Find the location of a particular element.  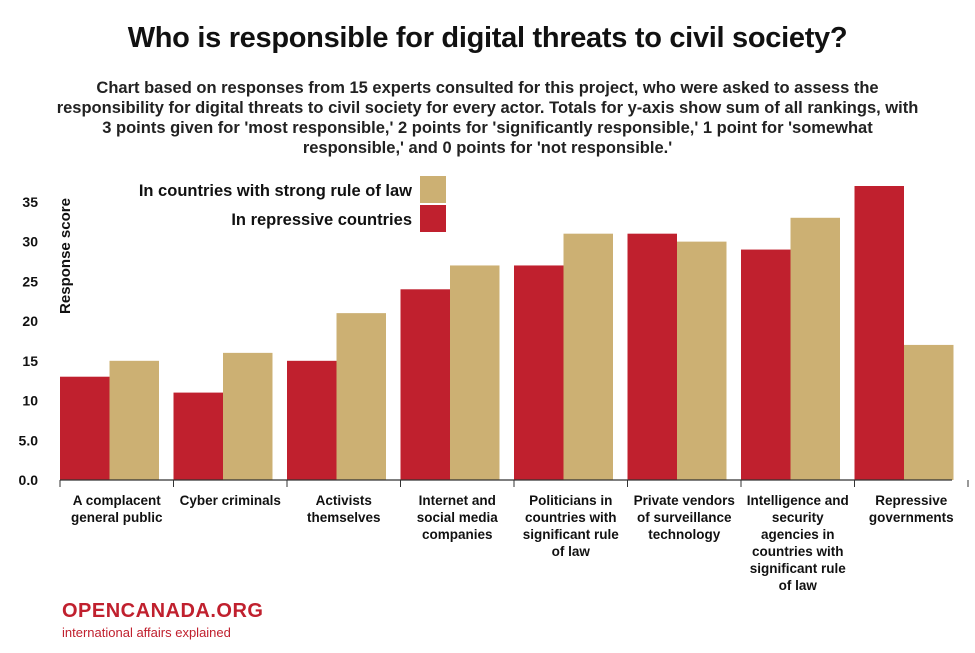

y-tick-label: 20 is located at coordinates (30, 321).